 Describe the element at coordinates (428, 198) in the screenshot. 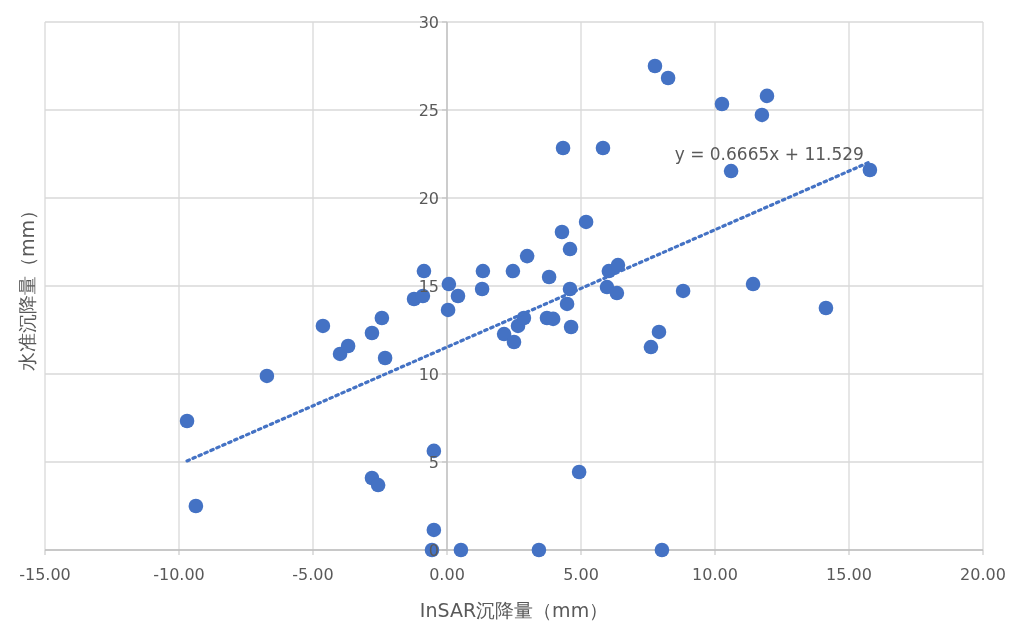

I see `y-tick-label: 20` at that location.